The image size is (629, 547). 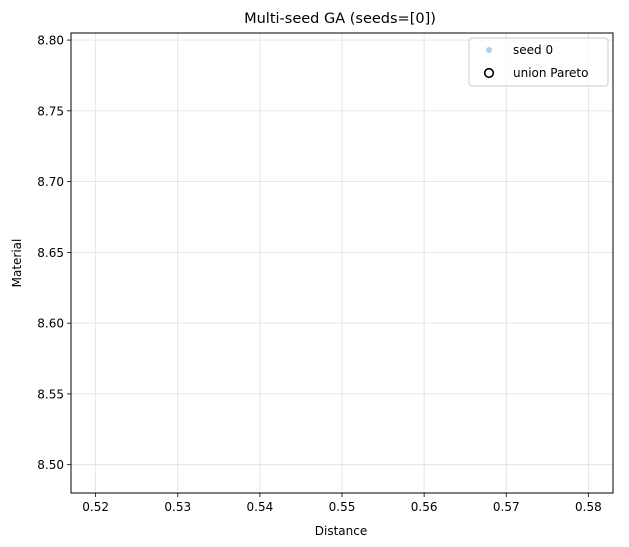 I want to click on legend: seed 0 union Pareto, so click(x=538, y=62).